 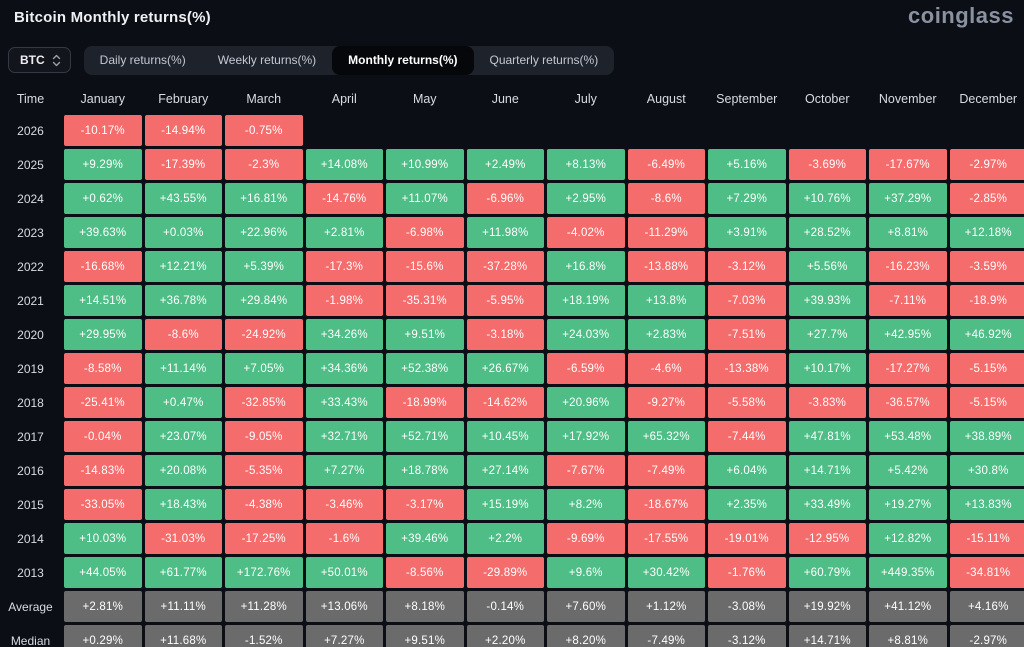 What do you see at coordinates (505, 98) in the screenshot?
I see `column-header-june: June` at bounding box center [505, 98].